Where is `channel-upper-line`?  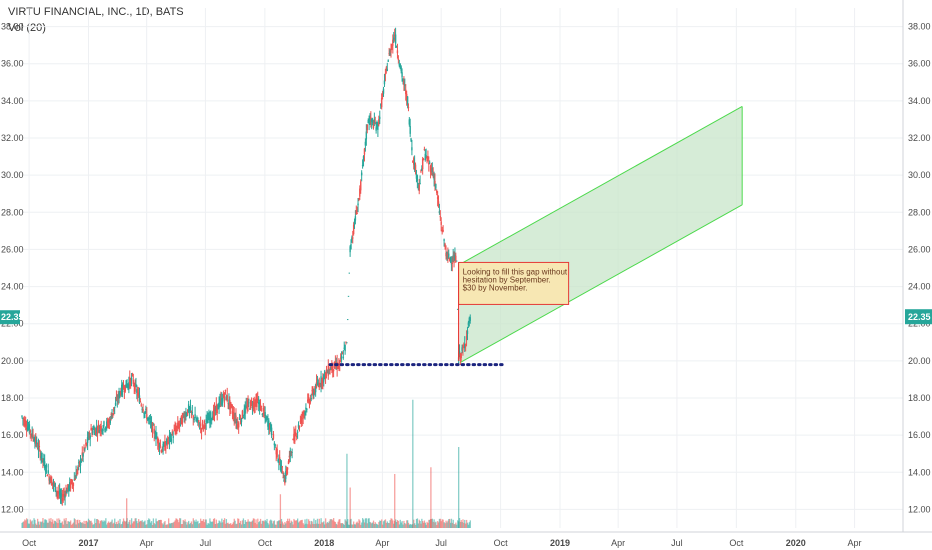 channel-upper-line is located at coordinates (601, 185).